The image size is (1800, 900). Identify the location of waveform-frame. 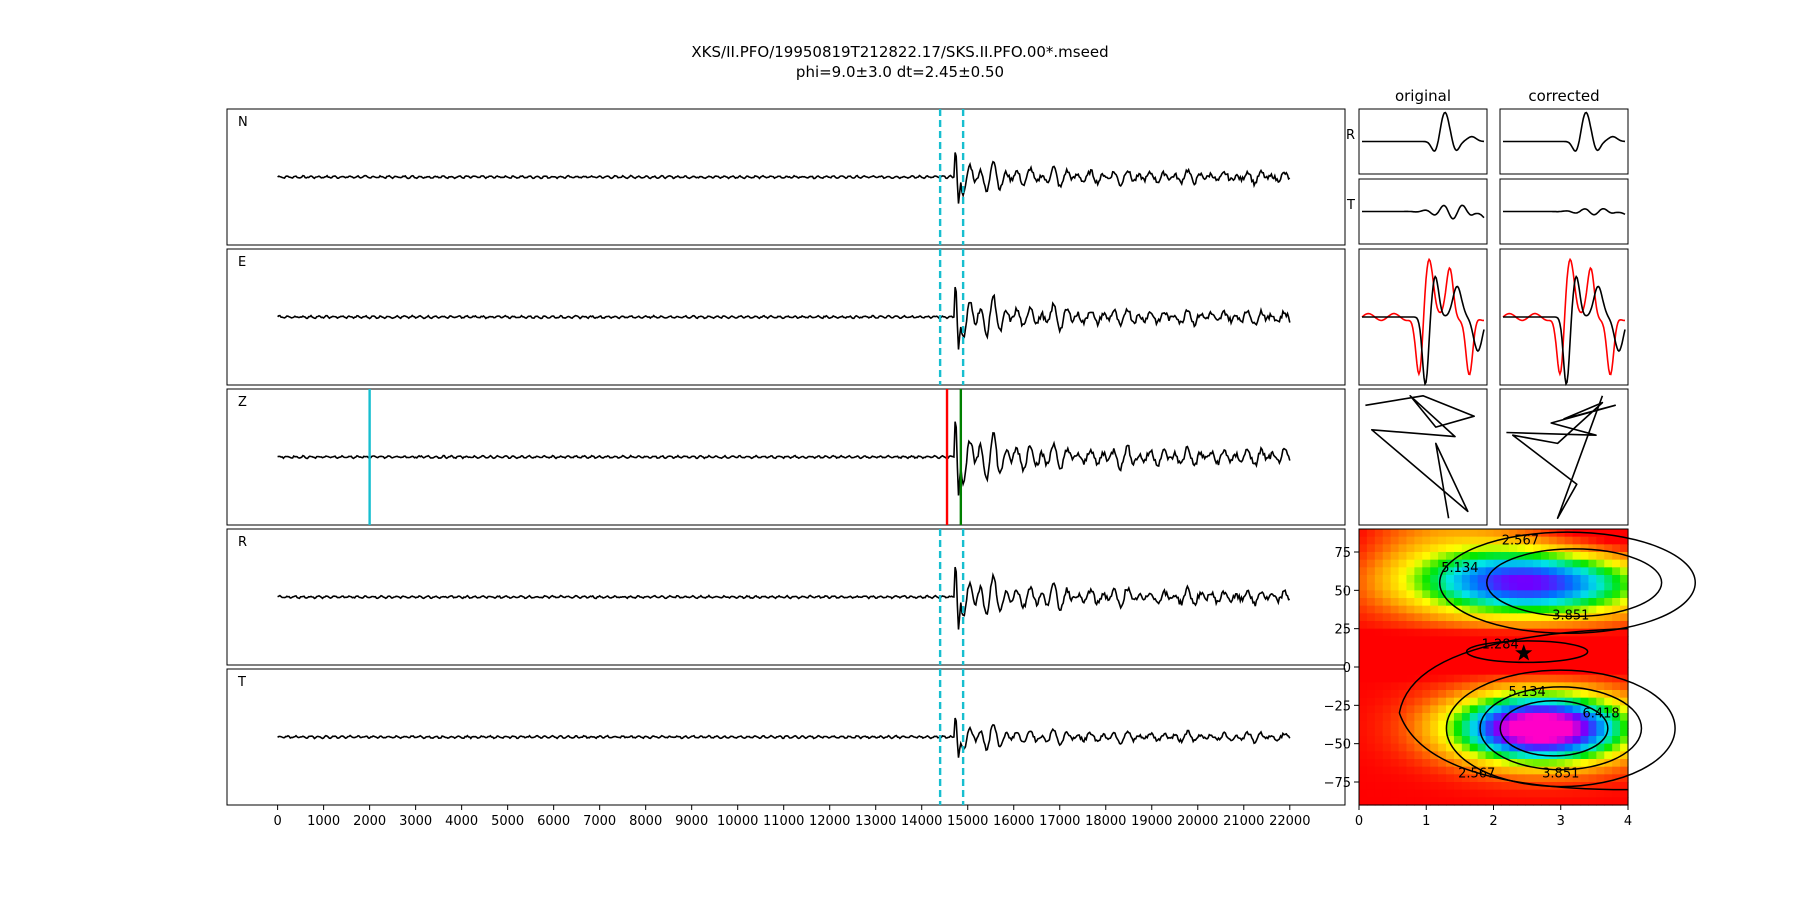
(1423, 317).